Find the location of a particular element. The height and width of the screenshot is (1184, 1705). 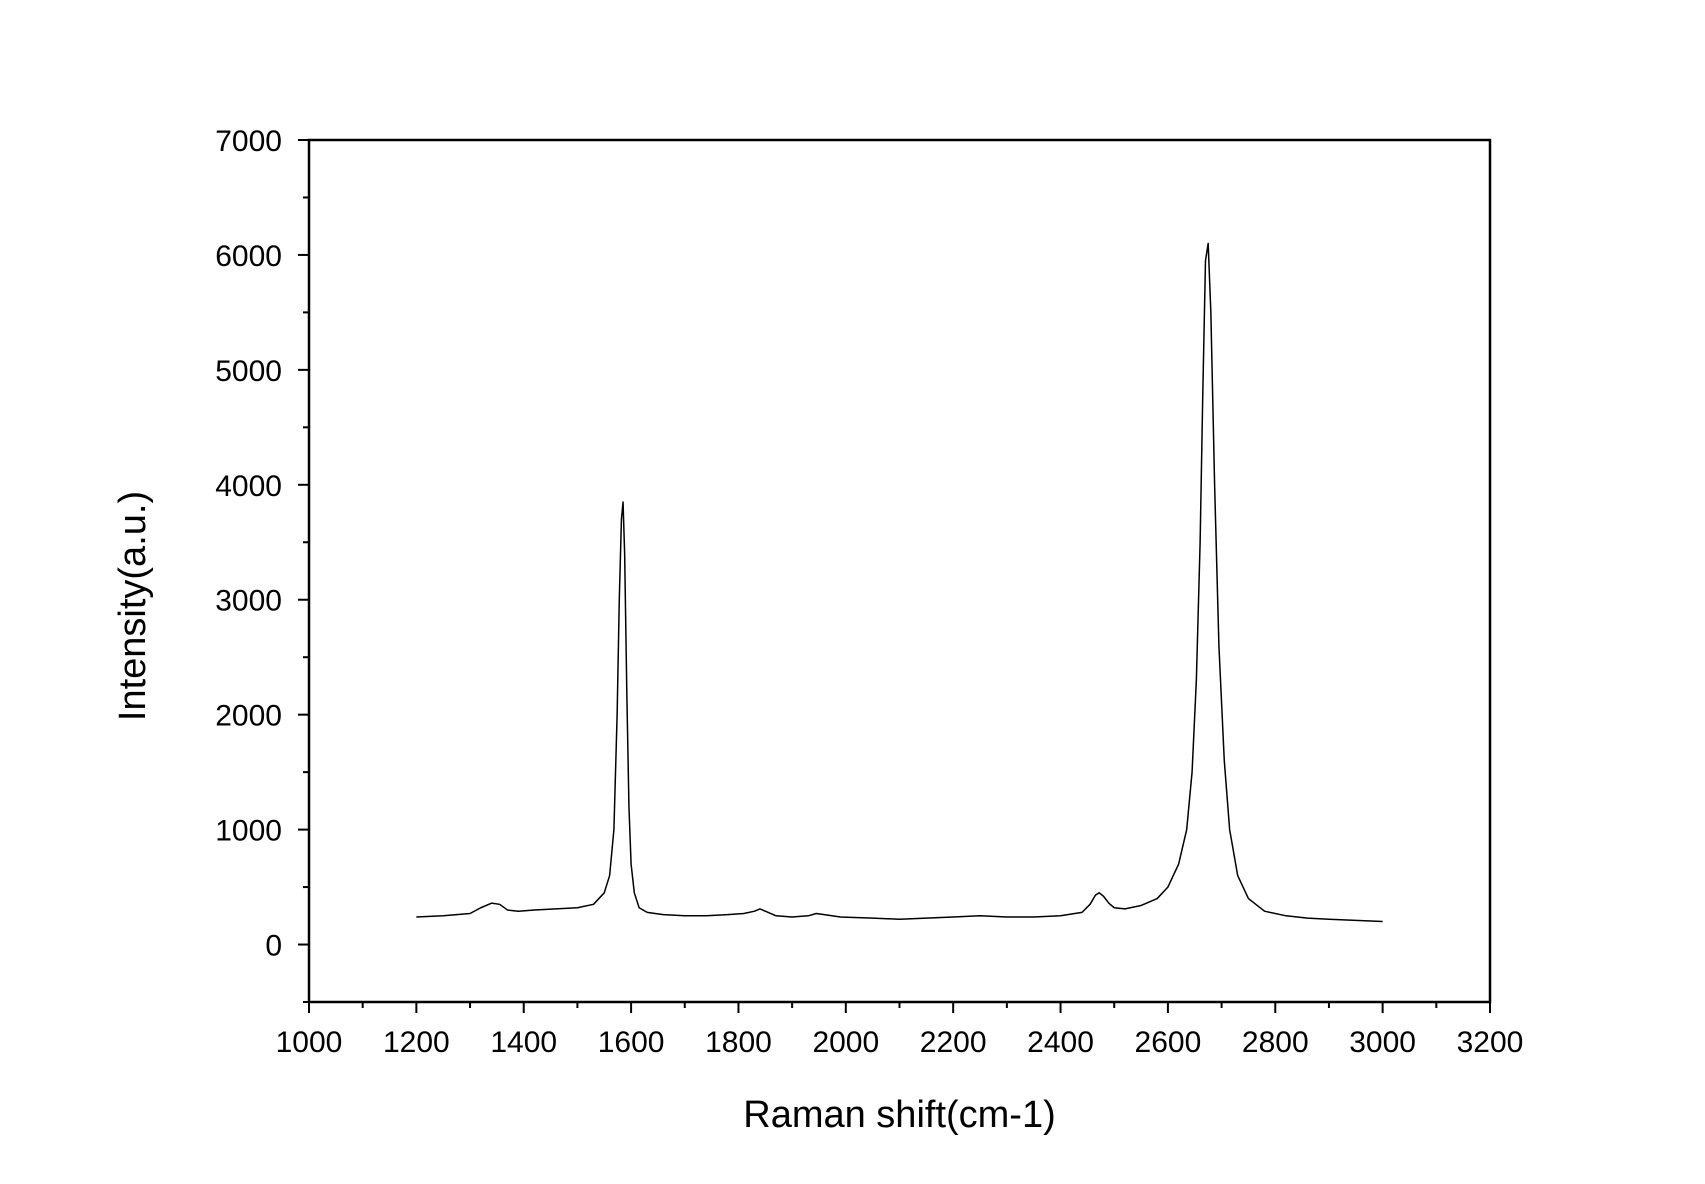

y-tick-label: 3000 is located at coordinates (248, 601).